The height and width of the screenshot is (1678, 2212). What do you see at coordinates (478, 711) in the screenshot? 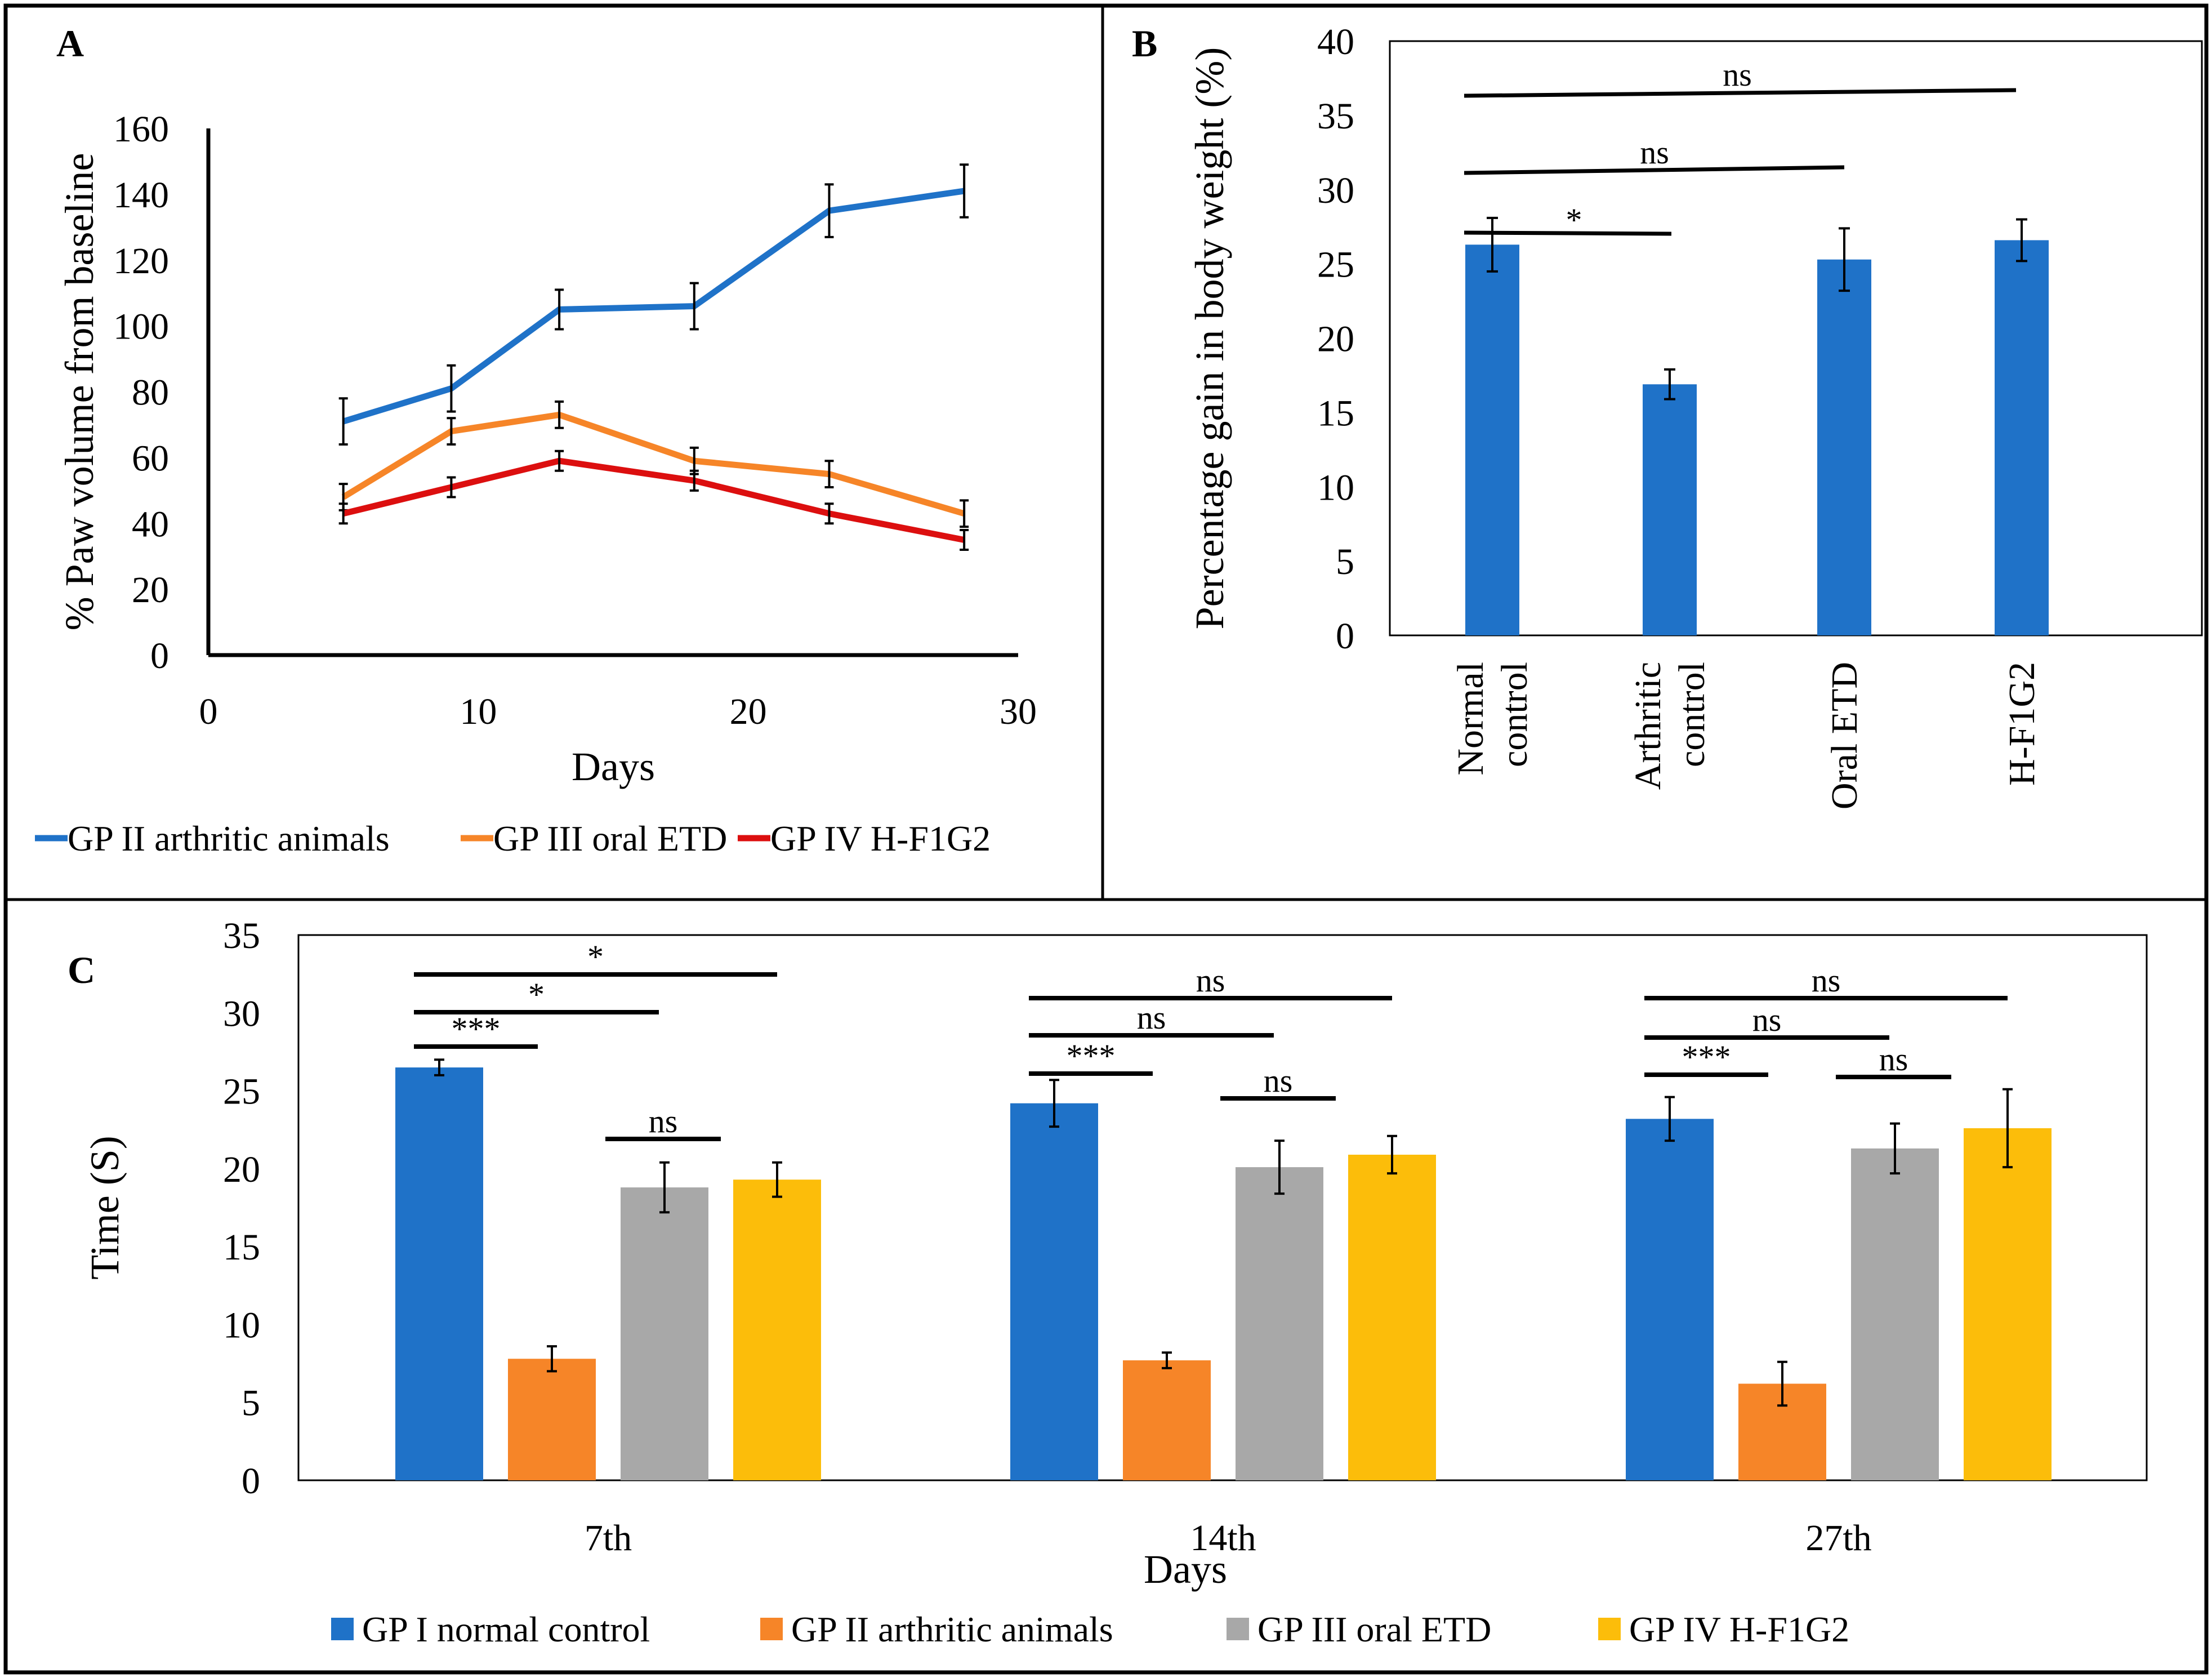
I see `x-tick-label: 10` at bounding box center [478, 711].